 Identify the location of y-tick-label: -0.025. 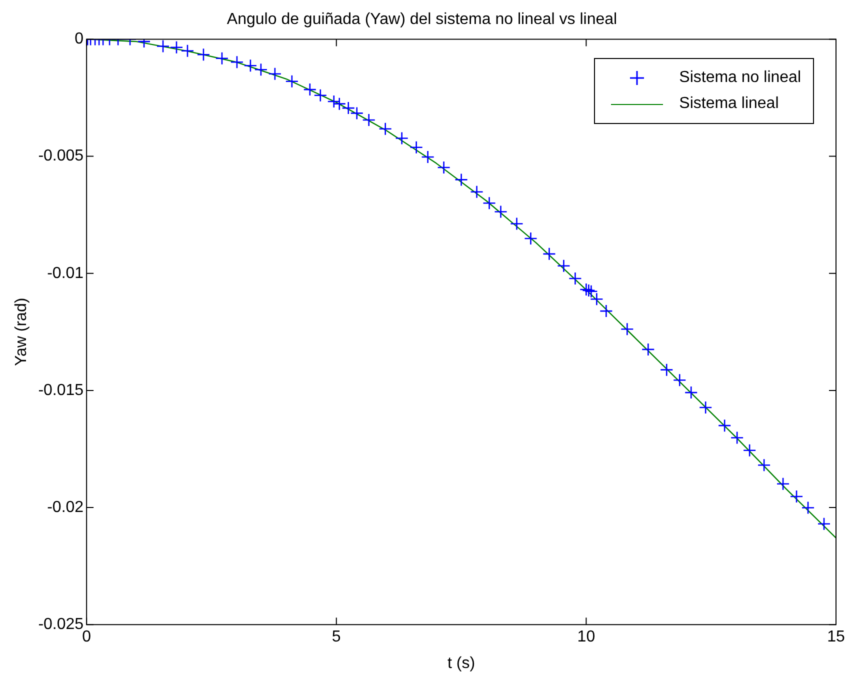
(61, 625).